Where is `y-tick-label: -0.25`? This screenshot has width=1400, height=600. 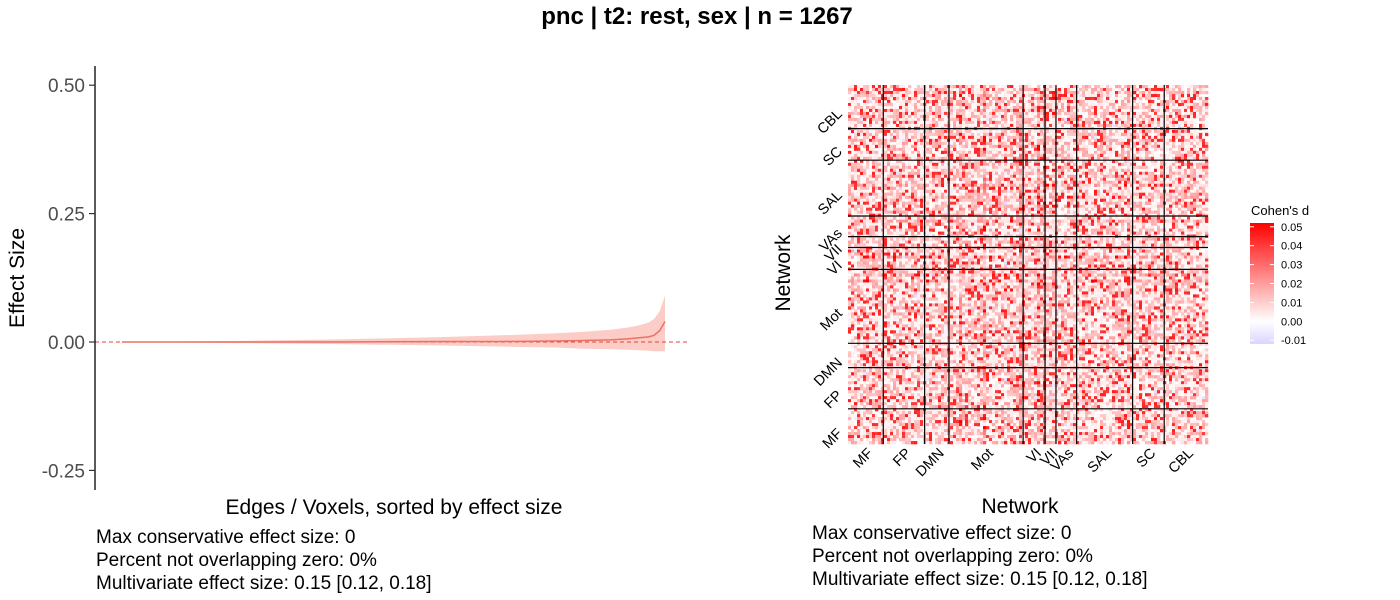 y-tick-label: -0.25 is located at coordinates (63, 471).